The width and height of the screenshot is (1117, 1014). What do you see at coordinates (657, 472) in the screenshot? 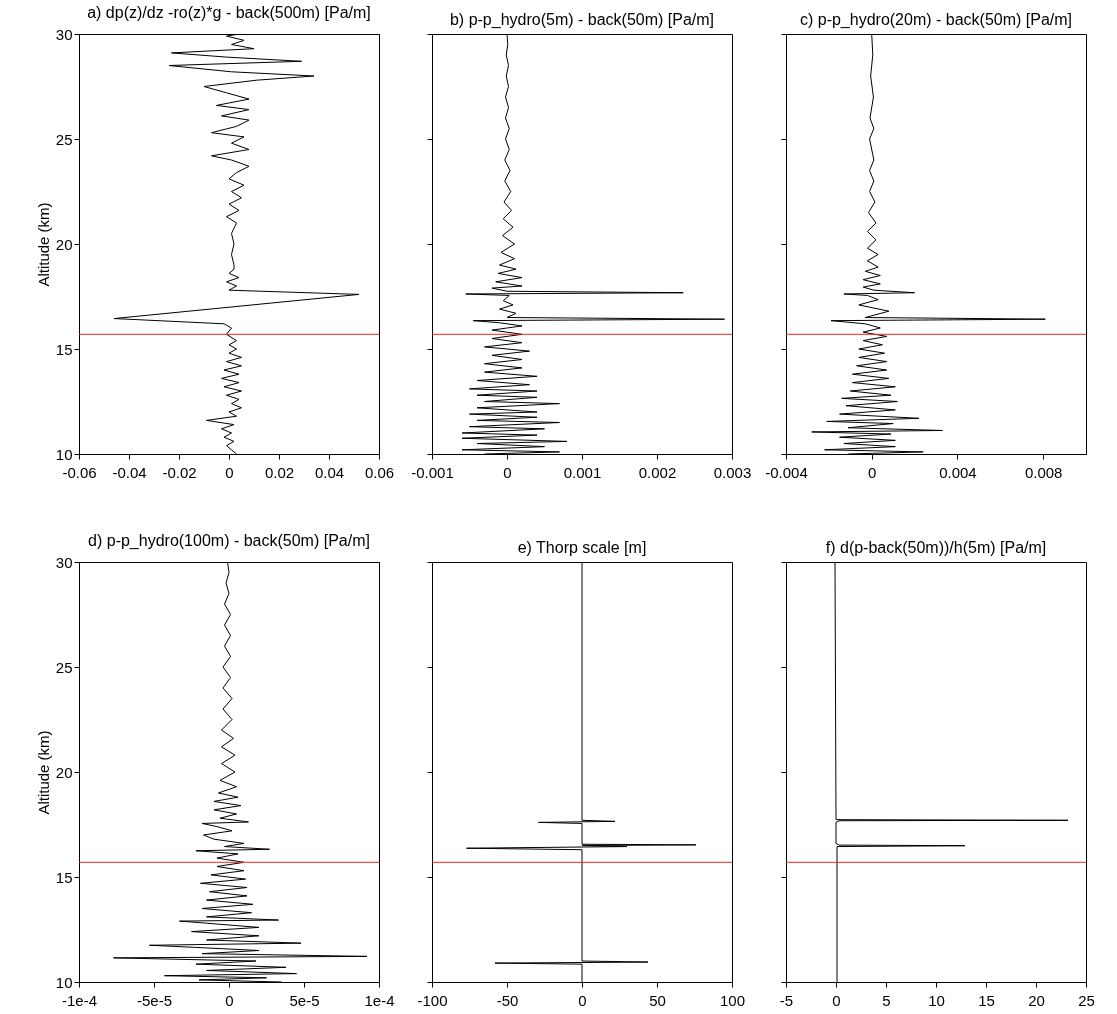
I see `x-tick-label: 0.002` at bounding box center [657, 472].